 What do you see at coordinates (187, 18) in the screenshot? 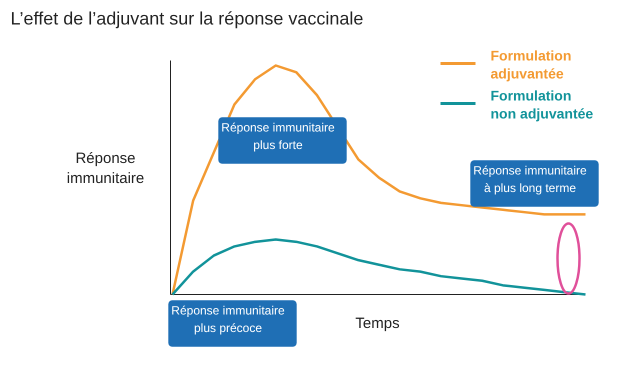
I see `chart-title: L’effet de l’adjuvant sur la réponse vaccinale` at bounding box center [187, 18].